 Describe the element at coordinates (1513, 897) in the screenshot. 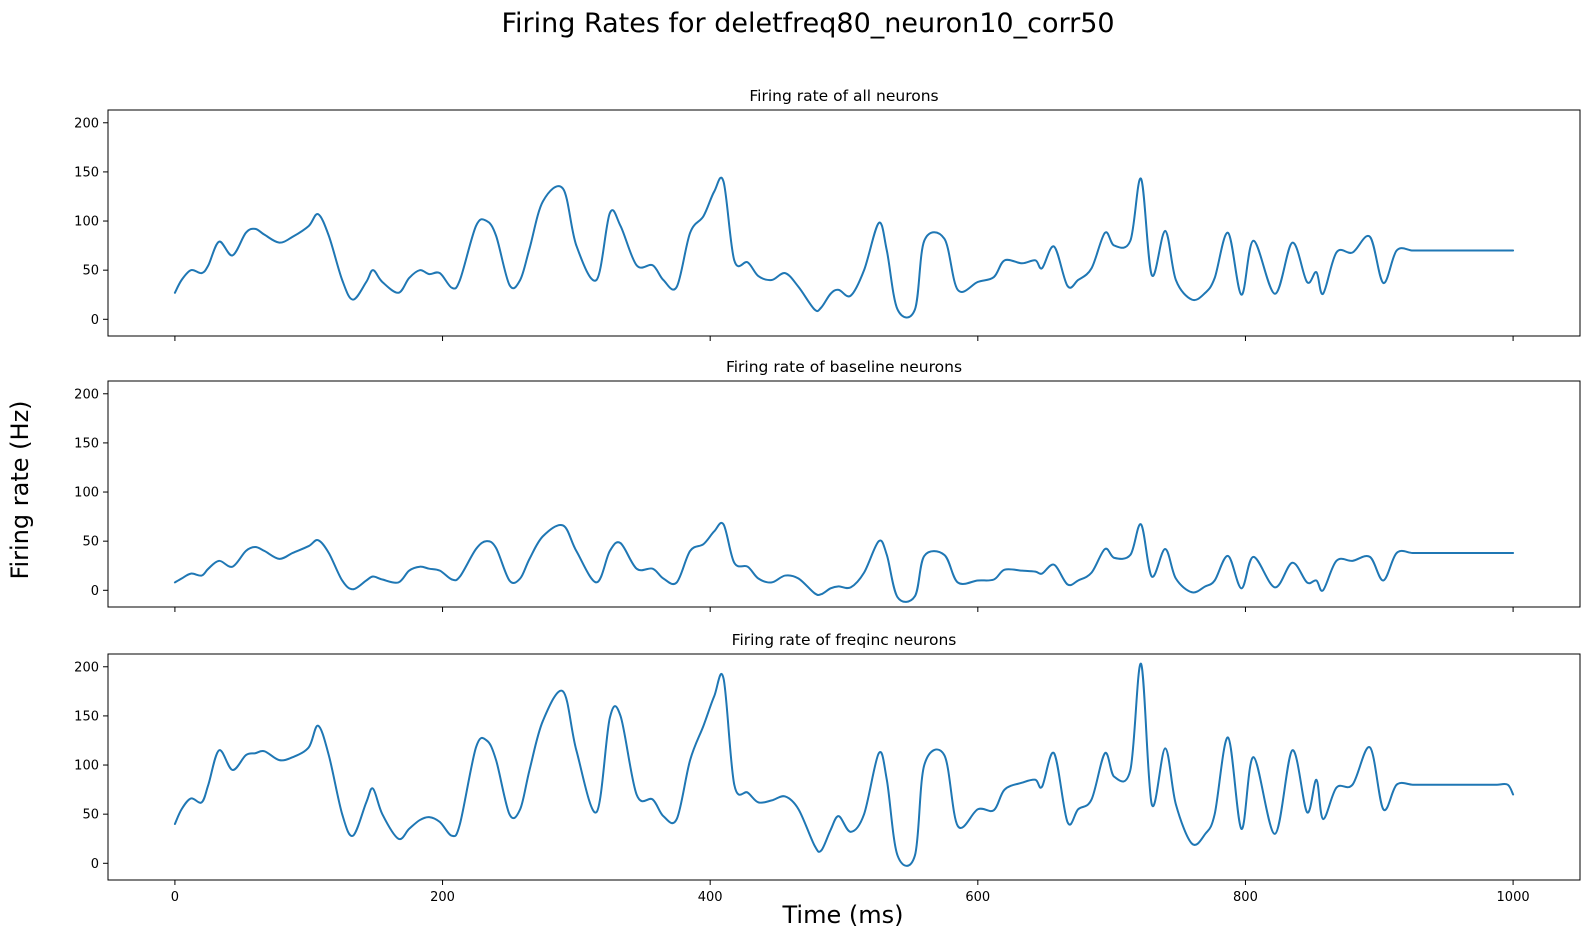

I see `x-tick-label: 1000` at that location.